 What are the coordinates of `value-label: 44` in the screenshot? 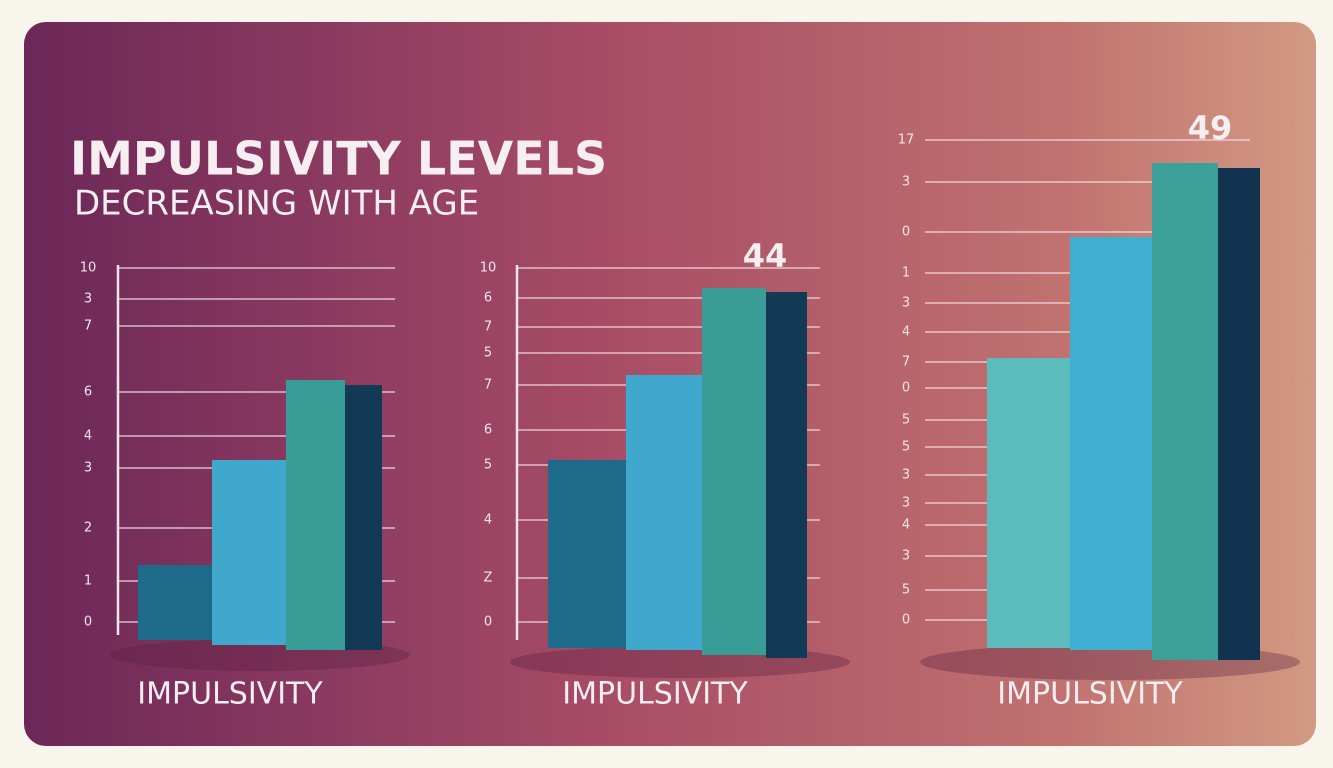 It's located at (765, 256).